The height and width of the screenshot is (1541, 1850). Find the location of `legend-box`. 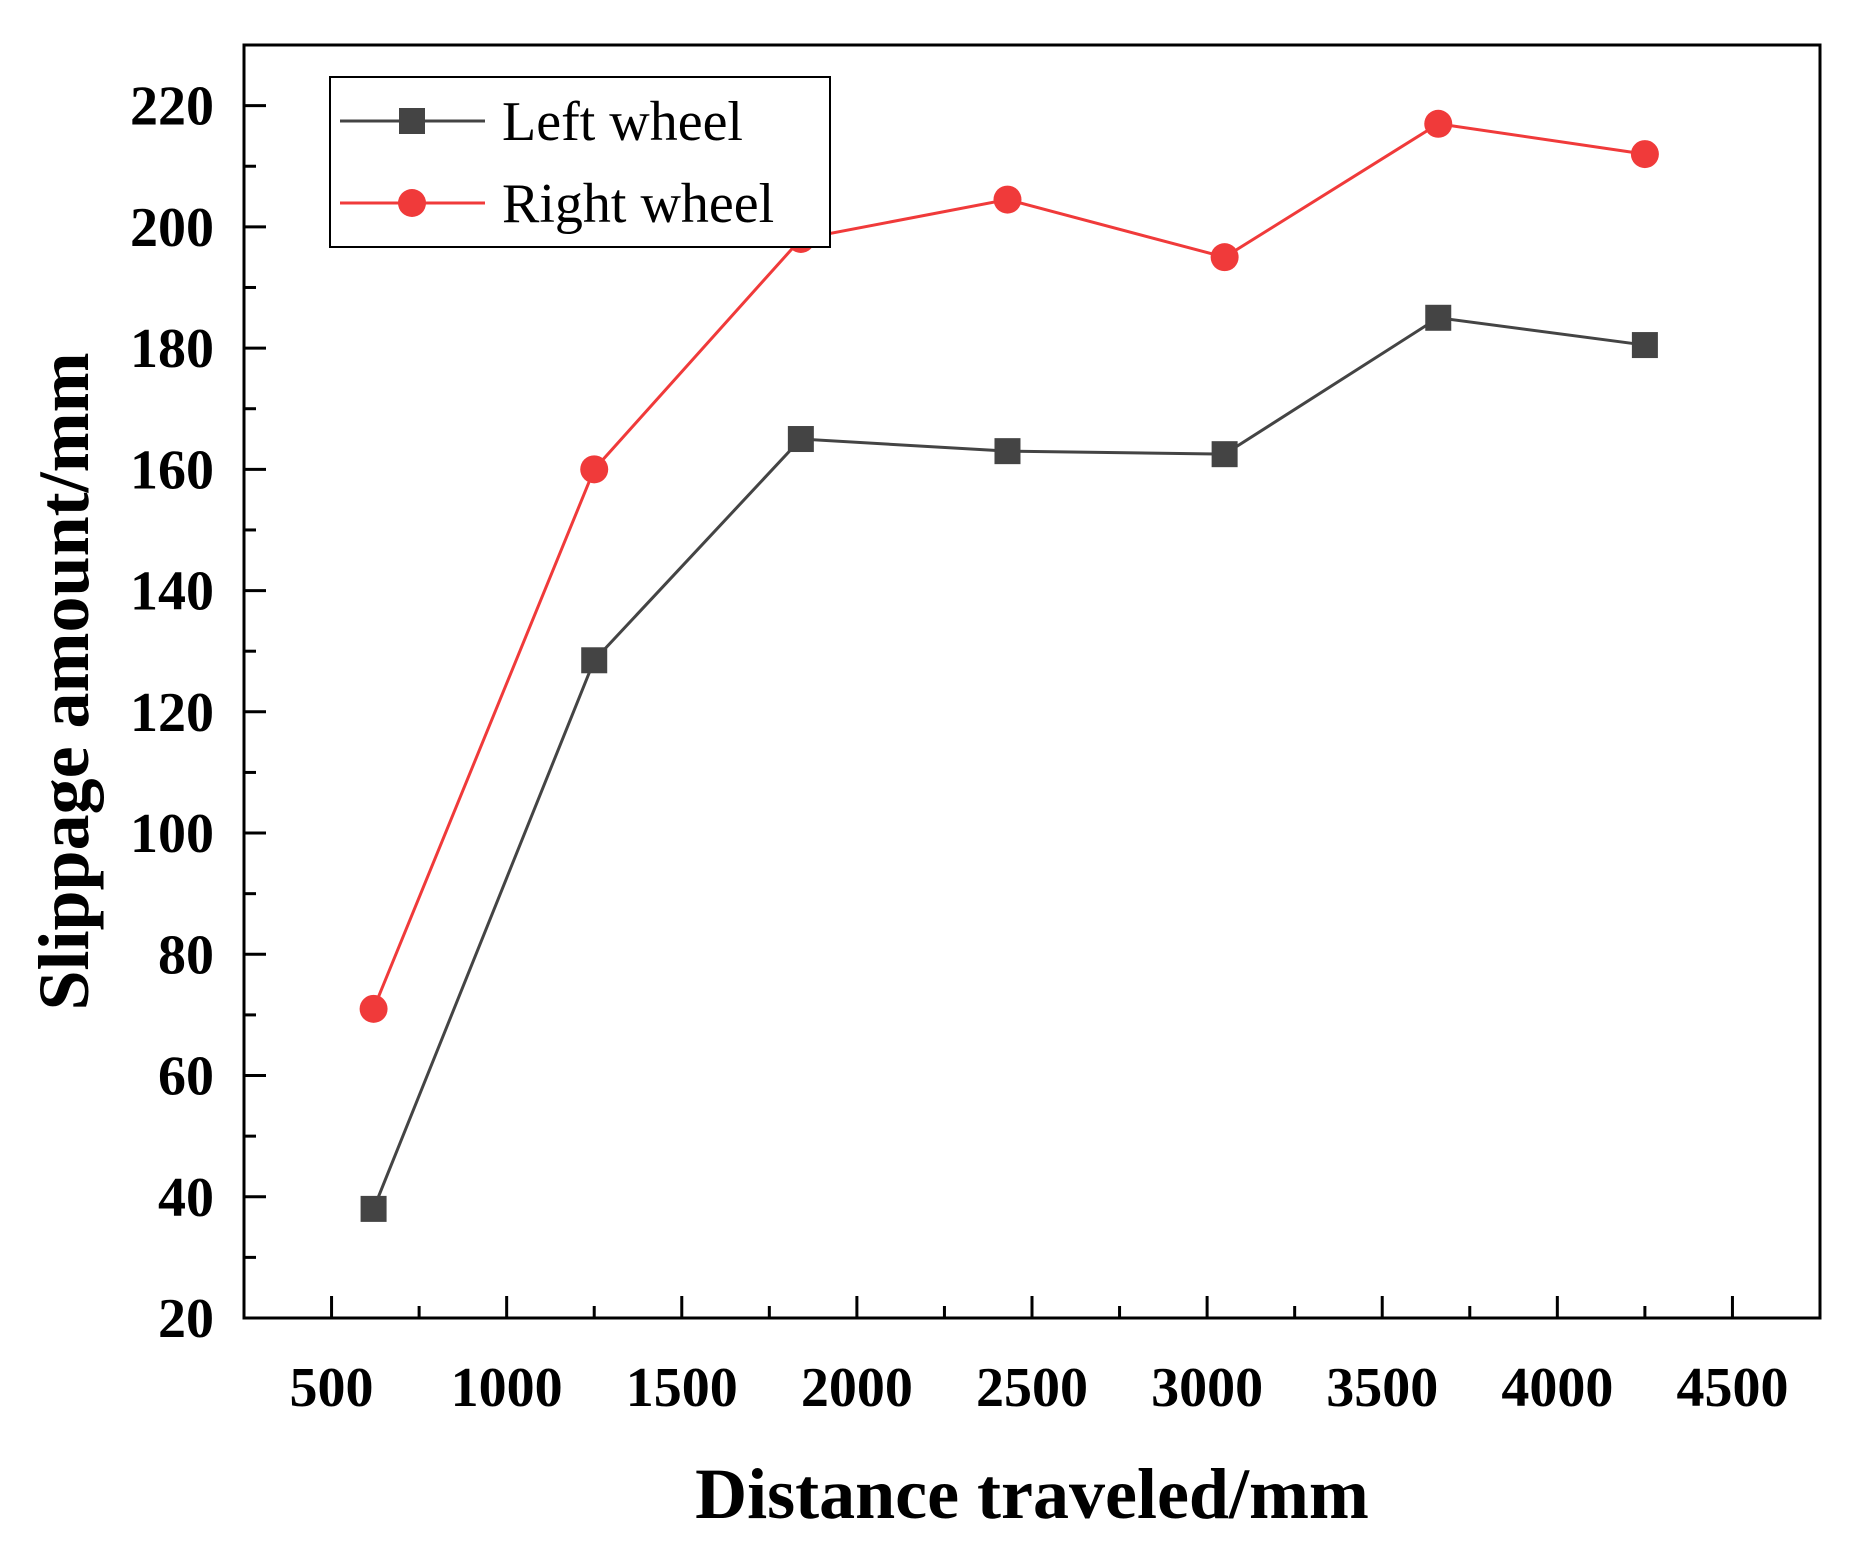

legend-box is located at coordinates (580, 162).